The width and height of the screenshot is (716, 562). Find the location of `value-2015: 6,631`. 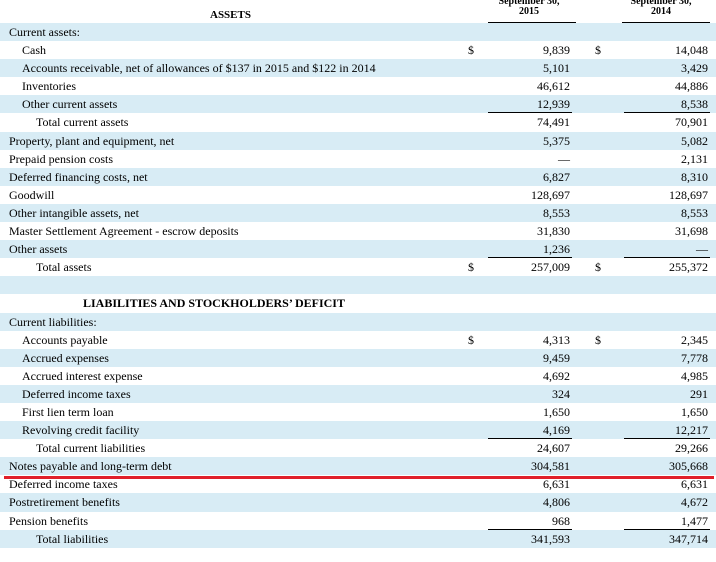

value-2015: 6,631 is located at coordinates (556, 484).